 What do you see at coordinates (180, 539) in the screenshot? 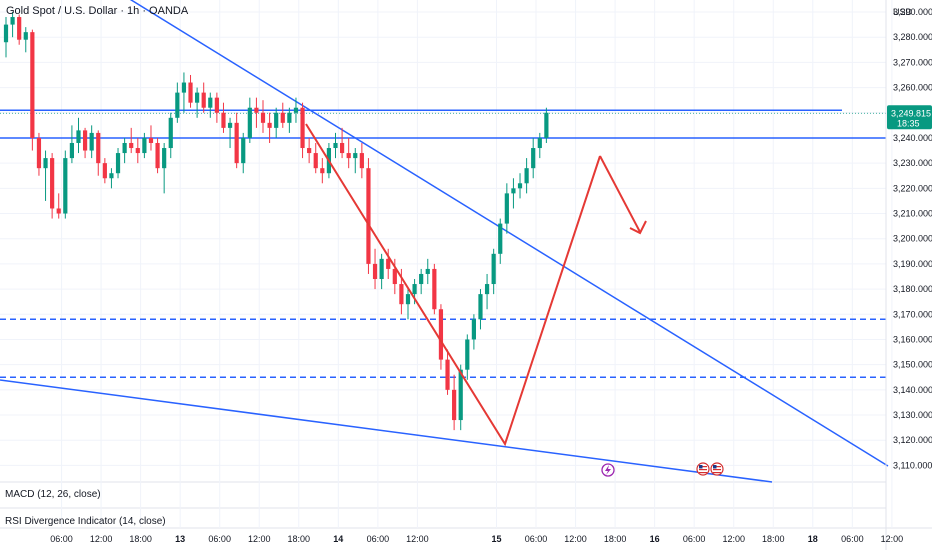
I see `time-tick-label: 13` at bounding box center [180, 539].